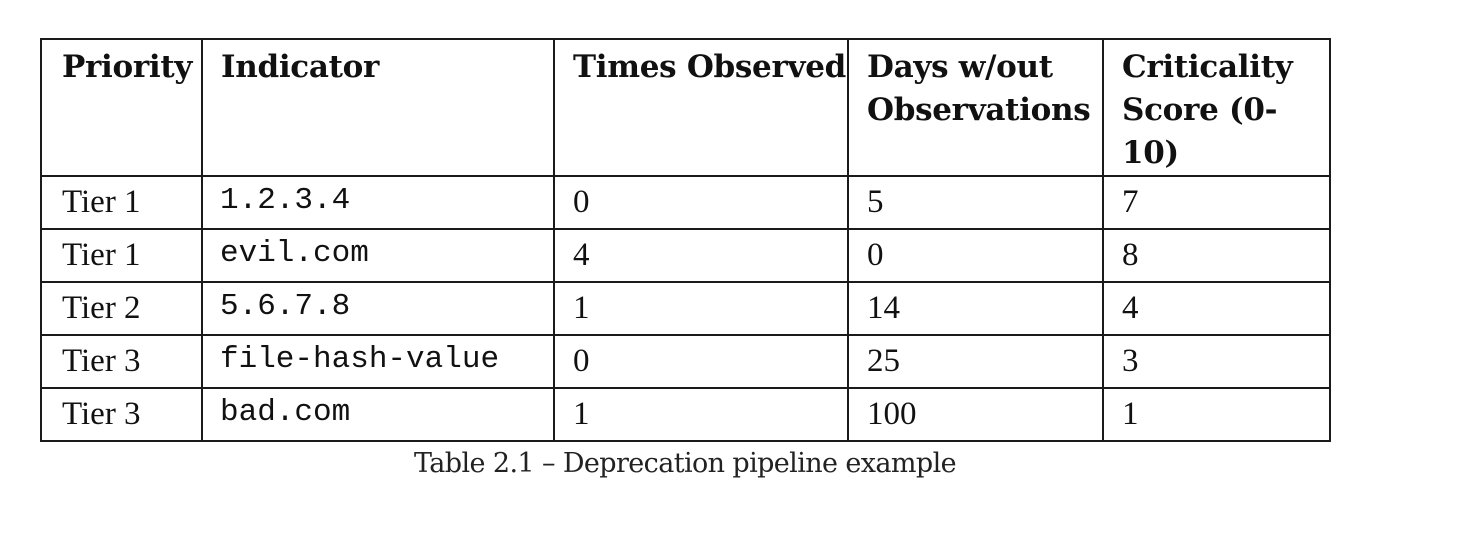  What do you see at coordinates (121, 107) in the screenshot?
I see `header-priority: Priority` at bounding box center [121, 107].